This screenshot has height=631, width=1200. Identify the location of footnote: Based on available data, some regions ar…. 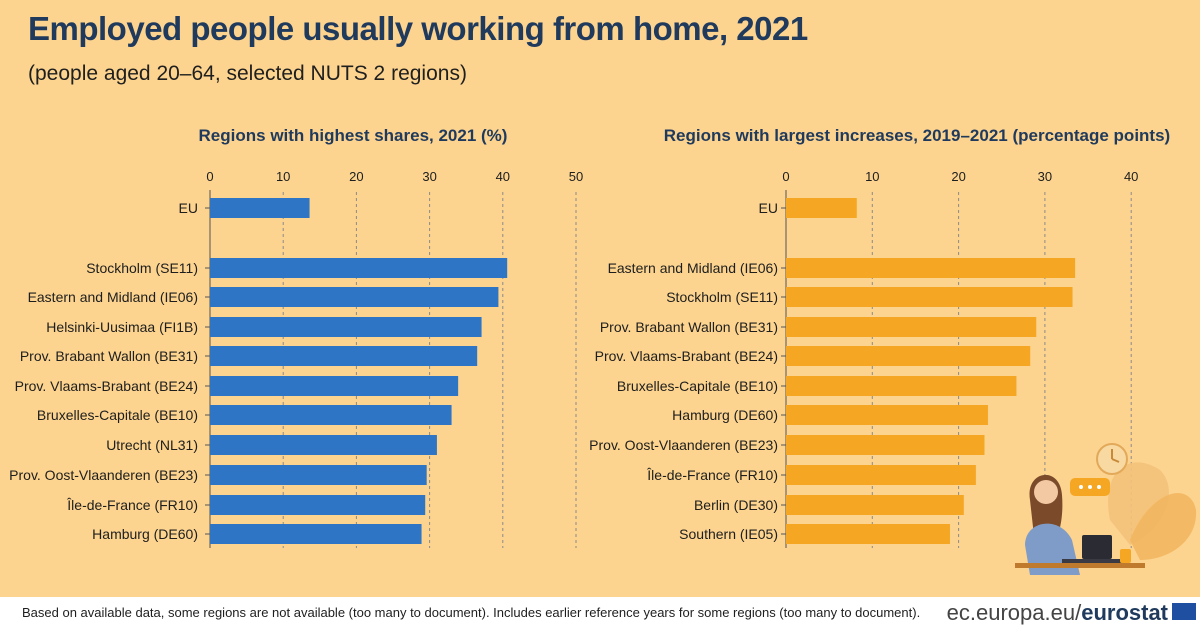
(471, 612).